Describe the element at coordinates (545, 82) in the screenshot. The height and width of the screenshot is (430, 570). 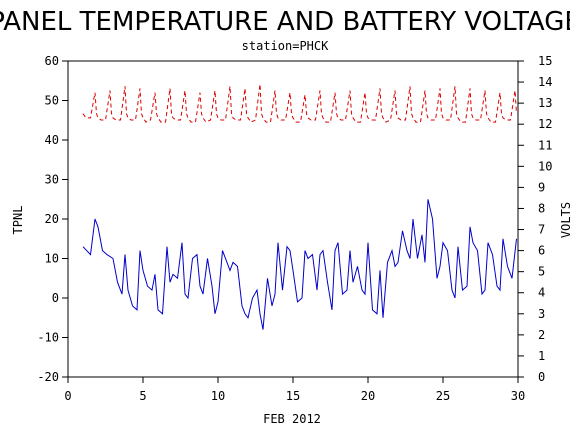
I see `y-right-tick-label: 14` at that location.